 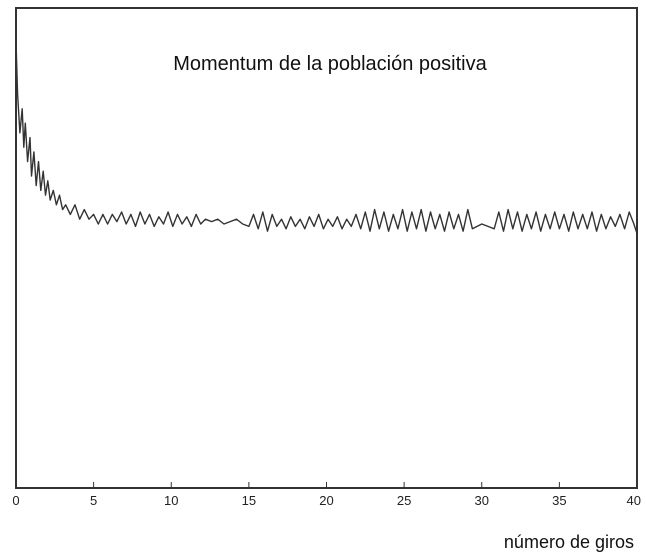 I want to click on x-tick-label-20: 20, so click(x=326, y=500).